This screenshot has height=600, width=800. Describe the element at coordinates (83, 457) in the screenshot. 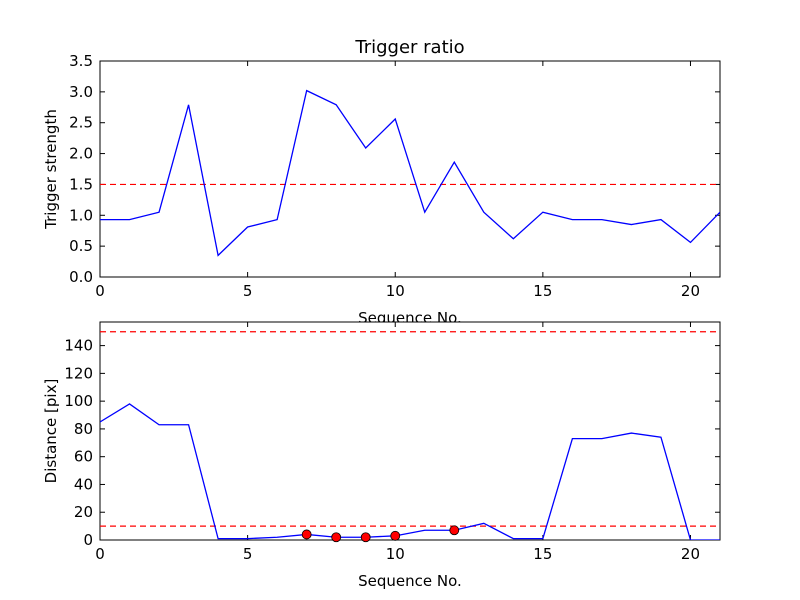

I see `y-tick-label: 60` at that location.